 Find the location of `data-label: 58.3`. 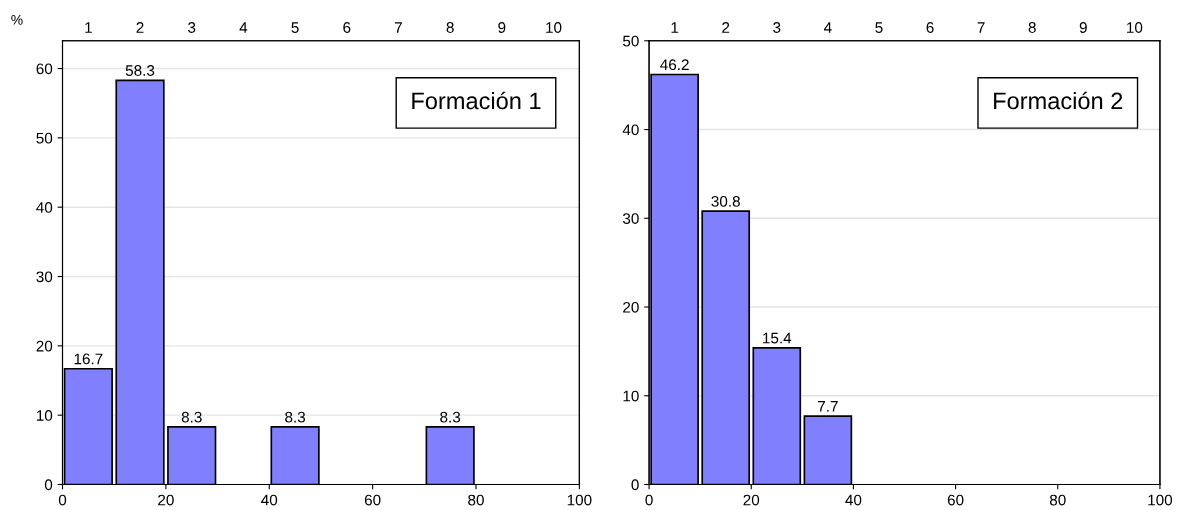

data-label: 58.3 is located at coordinates (140, 70).